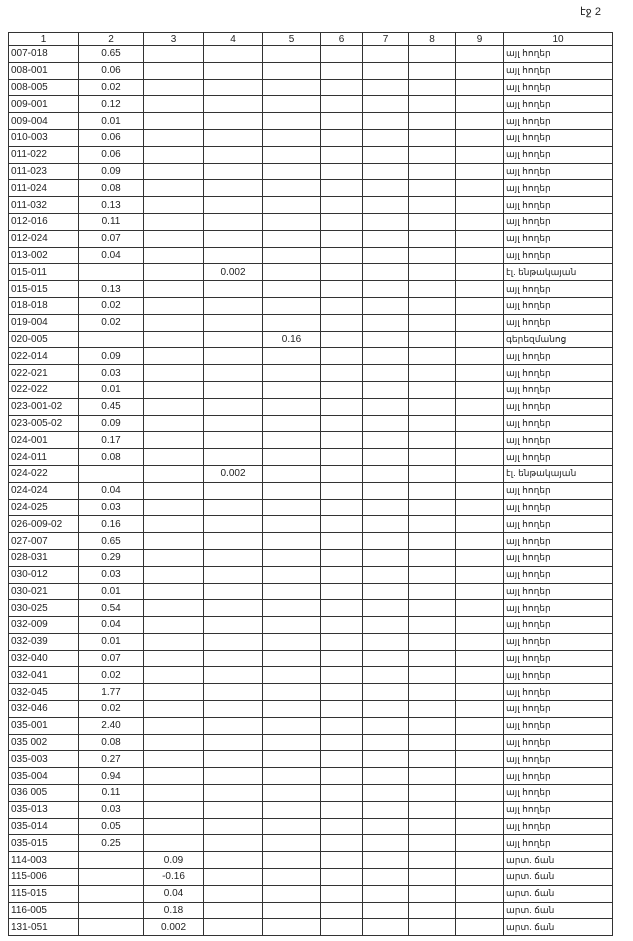 Image resolution: width=633 pixels, height=941 pixels. What do you see at coordinates (310, 137) in the screenshot?
I see `table-row: 010-003 0.06 այլ հողեր` at bounding box center [310, 137].